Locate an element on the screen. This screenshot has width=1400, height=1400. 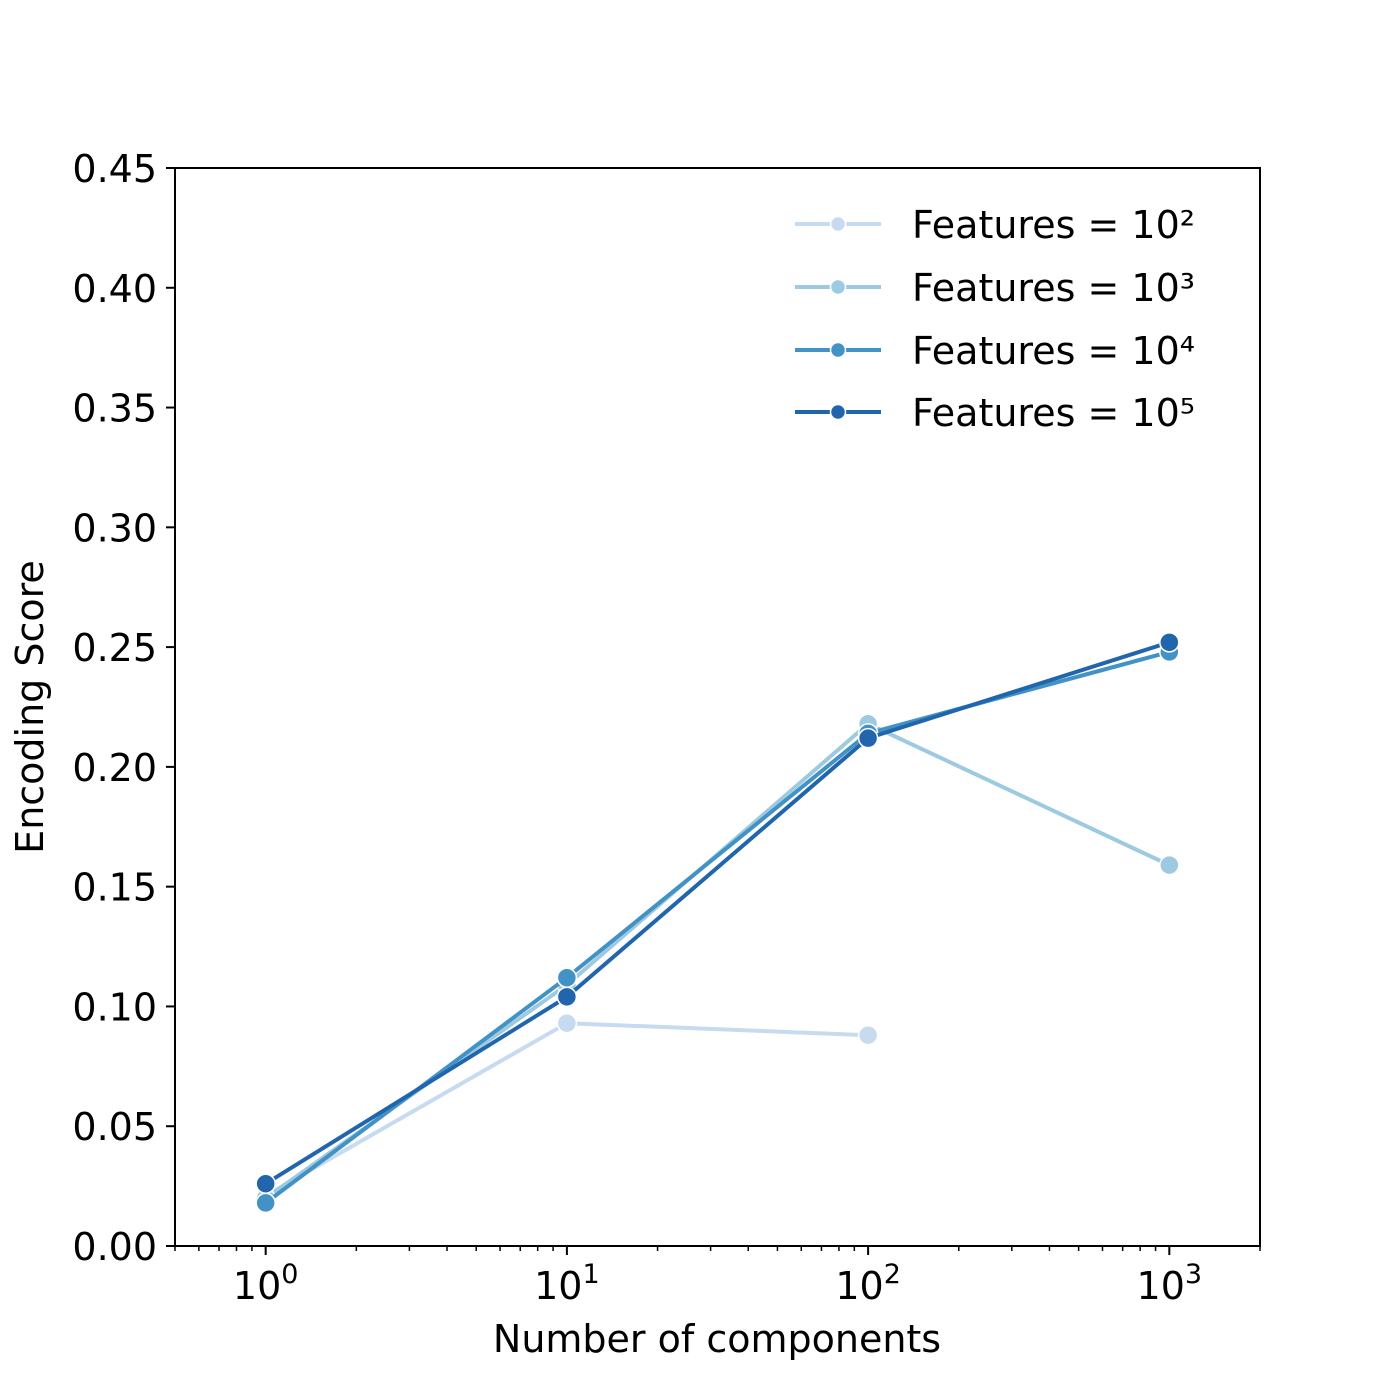
y-tick-label: 0.40 is located at coordinates (114, 289).